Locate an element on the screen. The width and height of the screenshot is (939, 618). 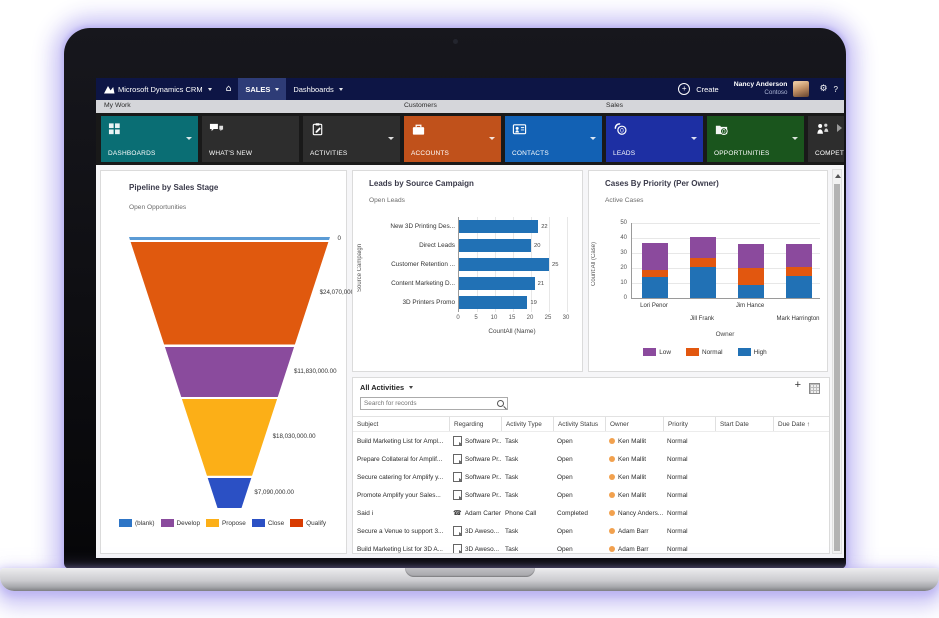
cell-text: Phone Call is located at coordinates (521, 513).